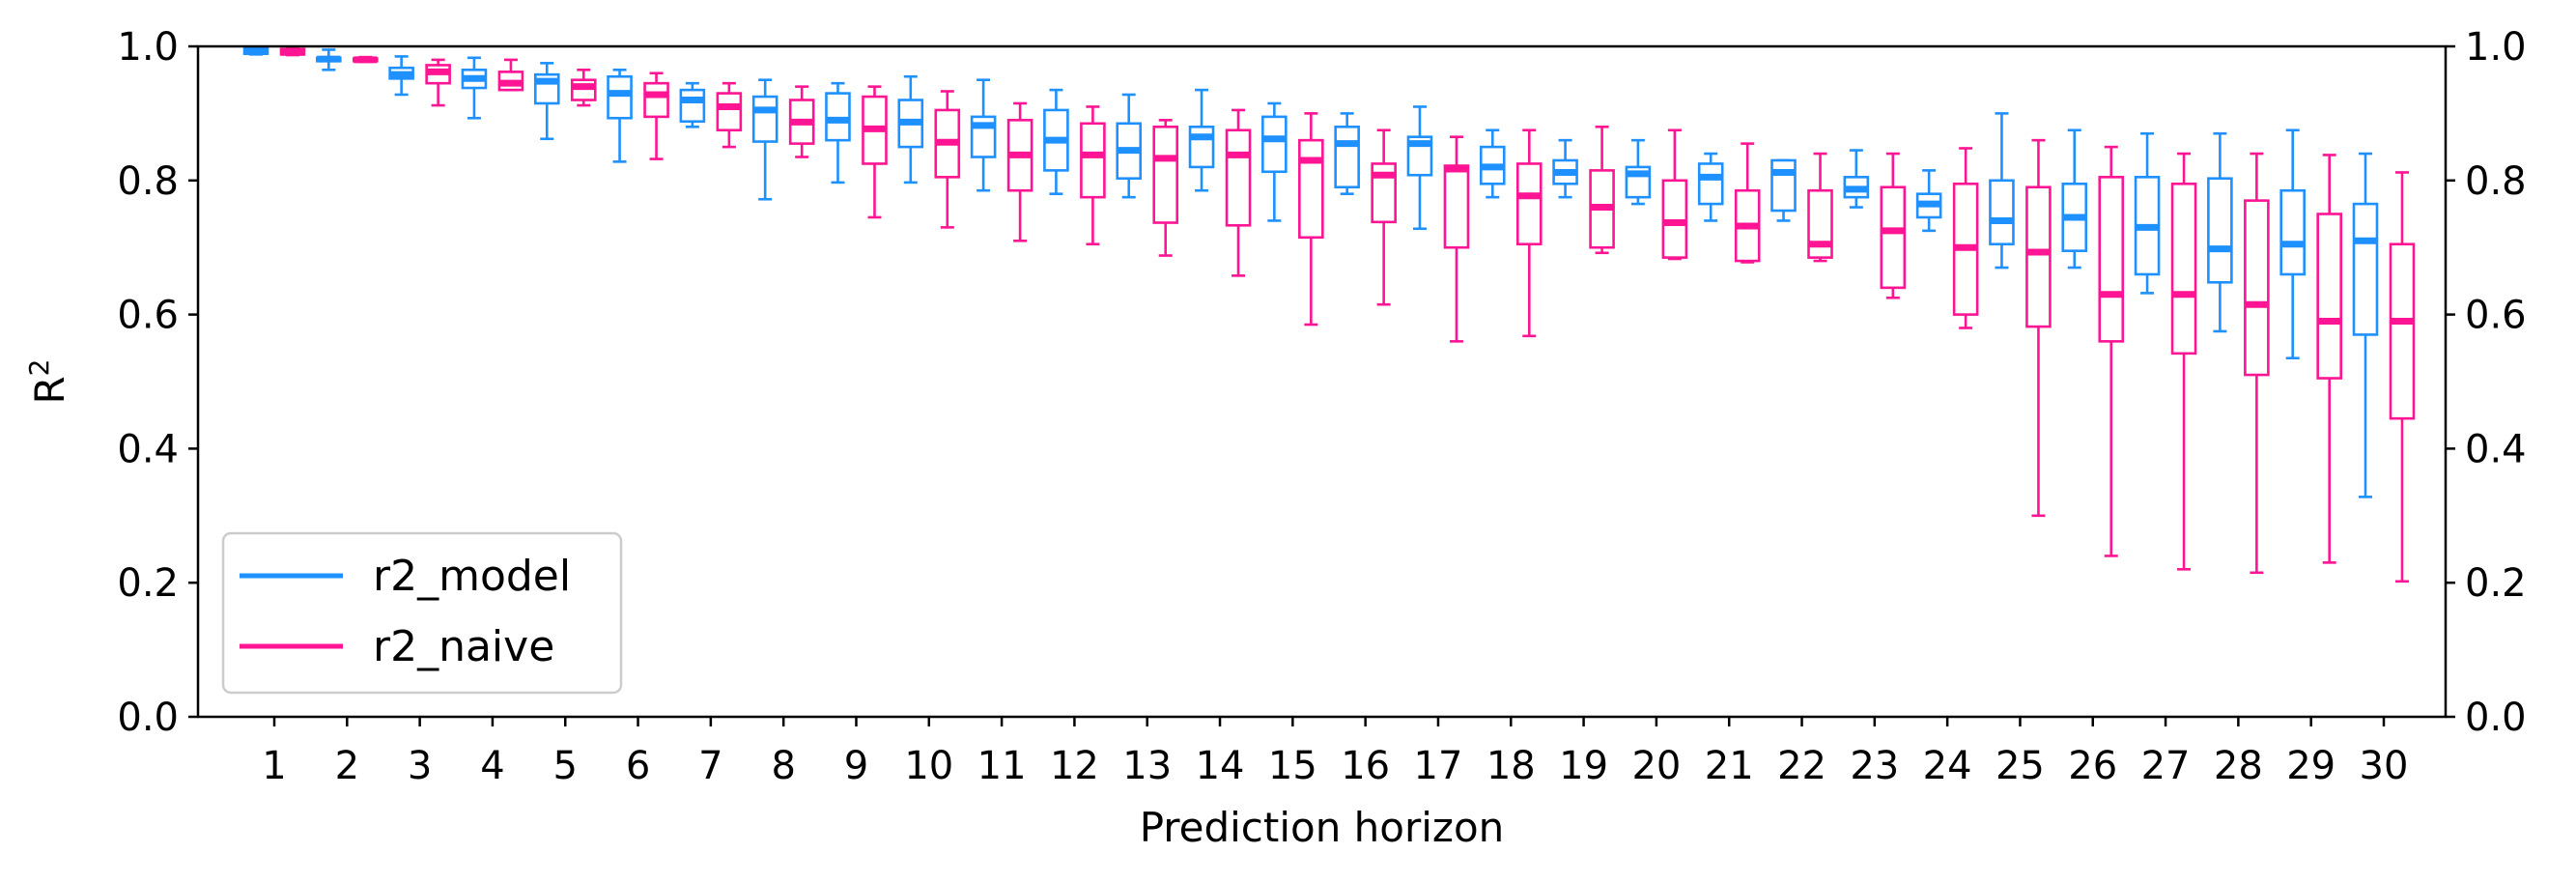  I want to click on y-tick-label-left: 0.6, so click(148, 316).